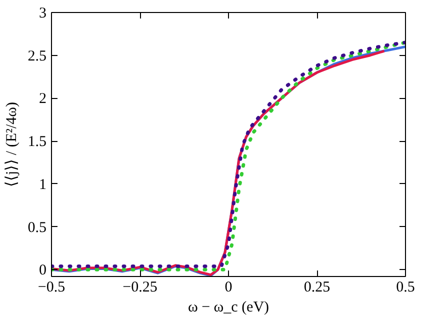 This screenshot has height=323, width=436. I want to click on x-tick-label: −0.25, so click(140, 288).